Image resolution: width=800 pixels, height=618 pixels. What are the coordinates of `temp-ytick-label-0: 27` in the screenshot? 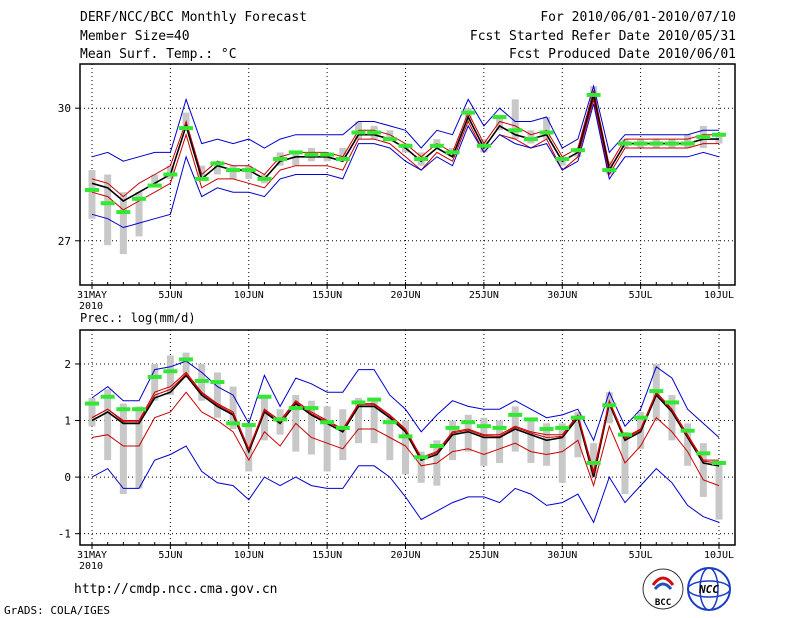 It's located at (64, 241).